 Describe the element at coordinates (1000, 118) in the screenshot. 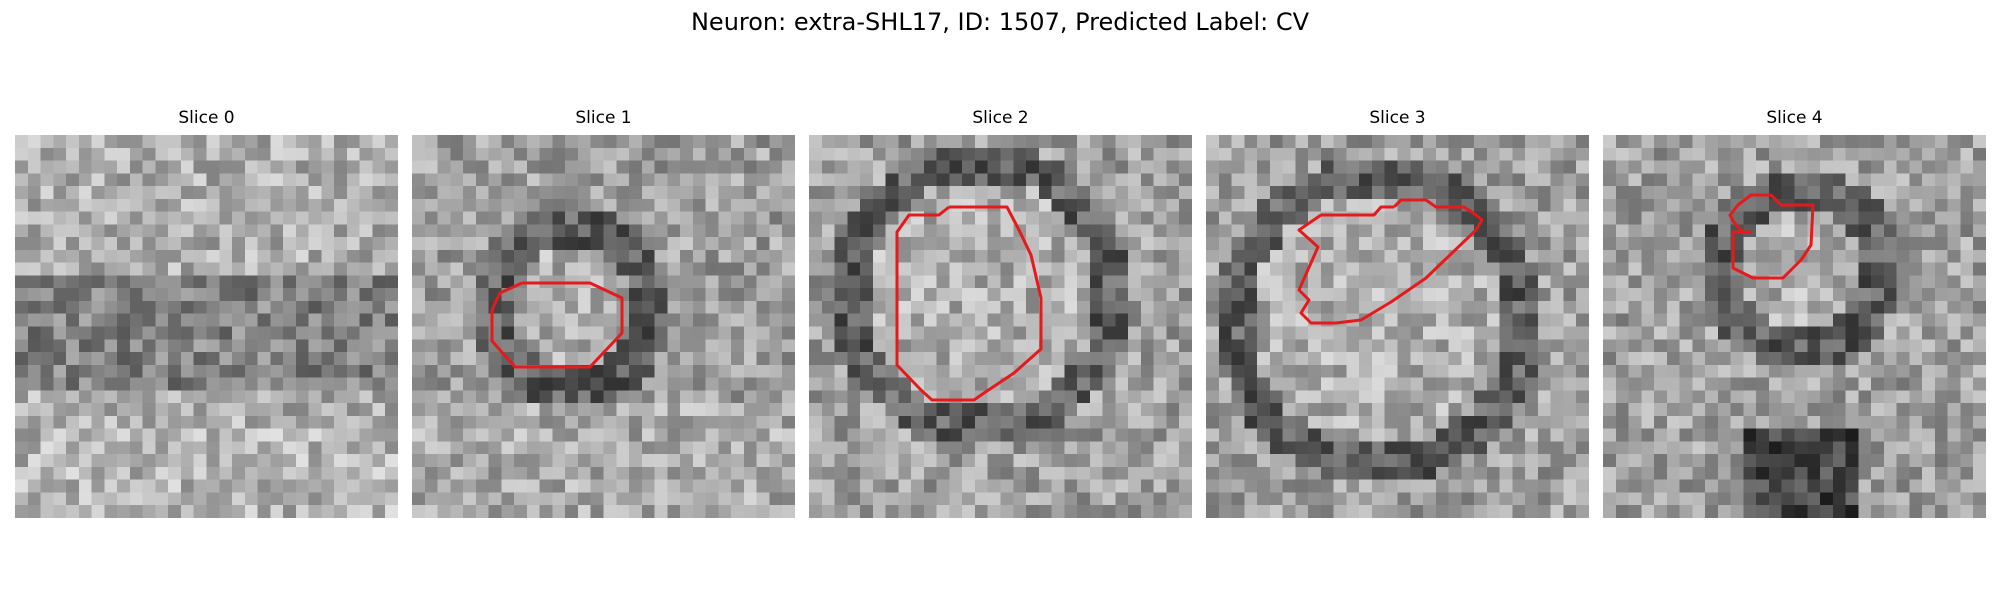

I see `slice-title: Slice 2` at that location.